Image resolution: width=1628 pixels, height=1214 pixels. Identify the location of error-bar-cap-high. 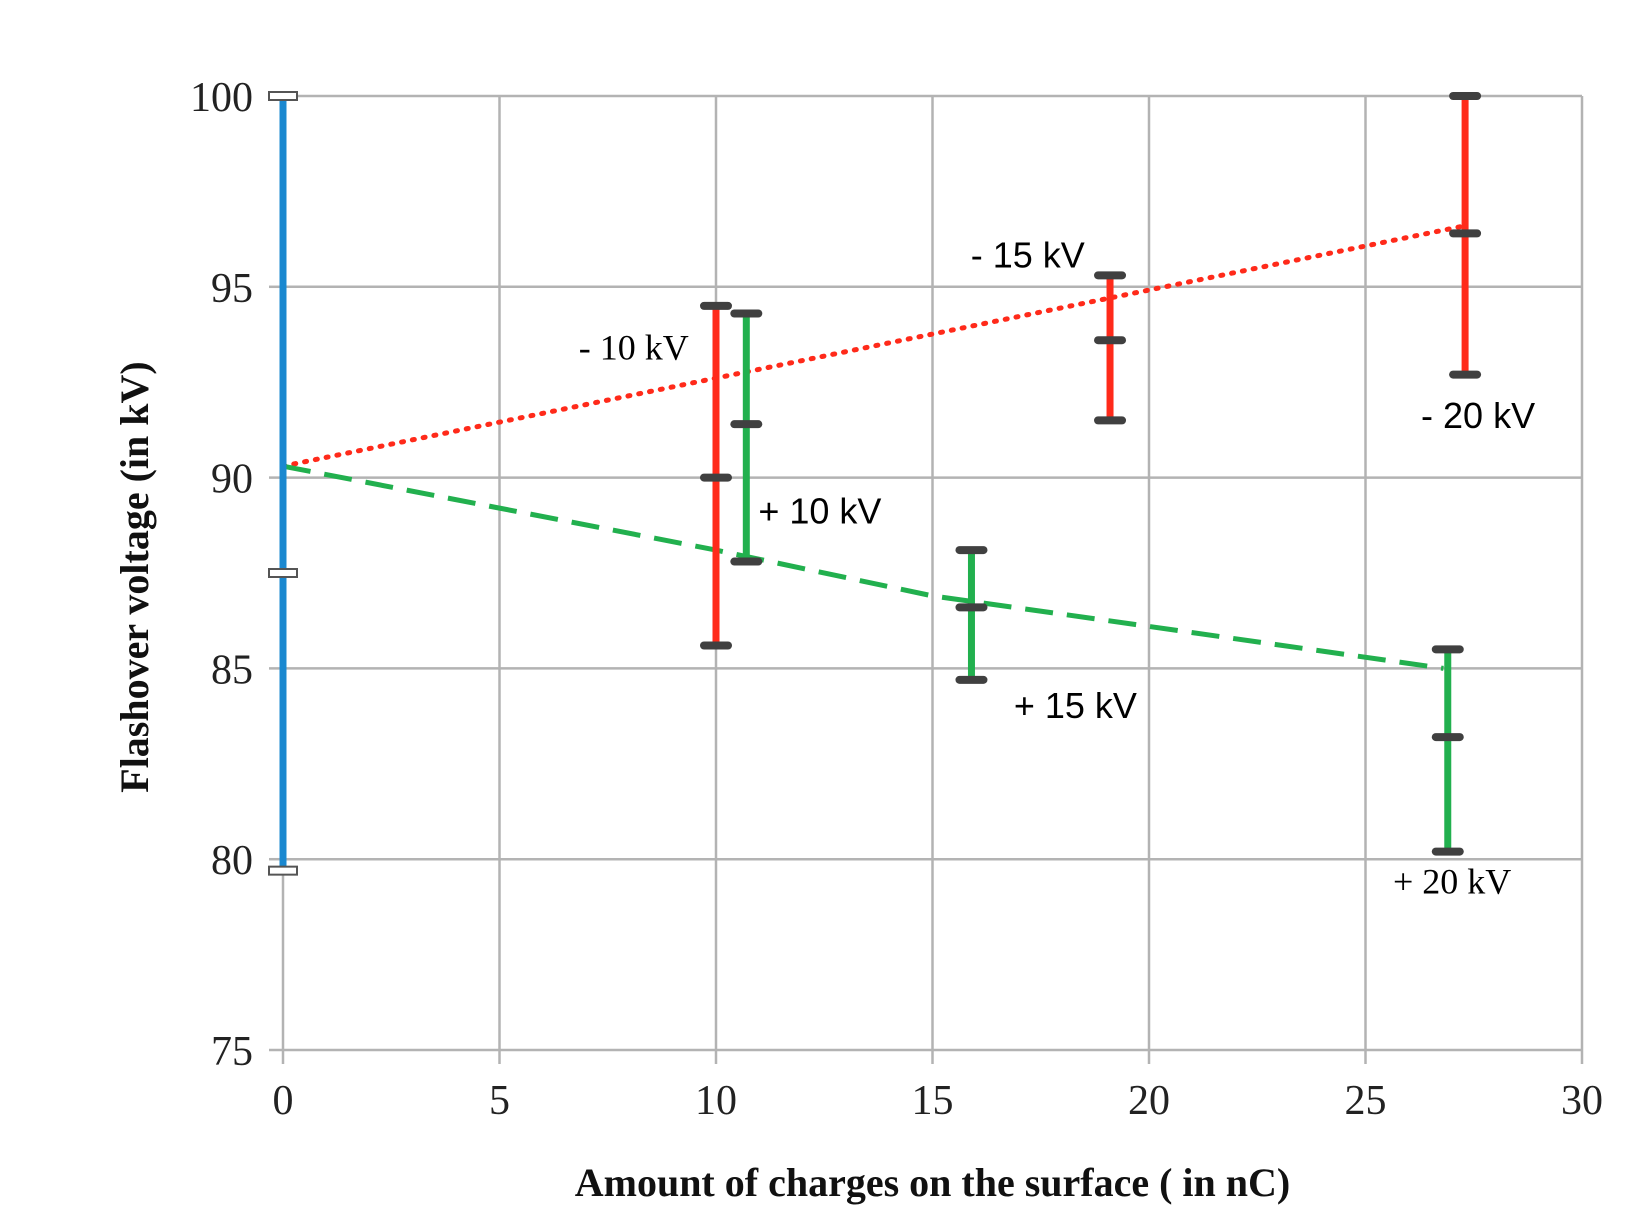
(283, 96).